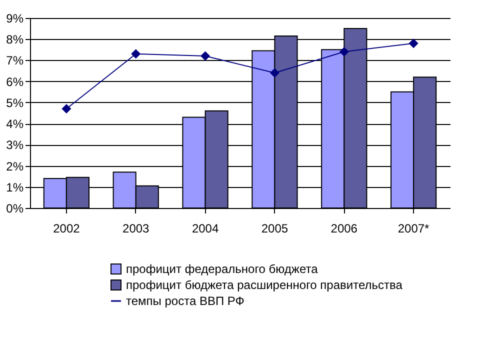  Describe the element at coordinates (15, 61) in the screenshot. I see `y-tick-label: 7%` at that location.